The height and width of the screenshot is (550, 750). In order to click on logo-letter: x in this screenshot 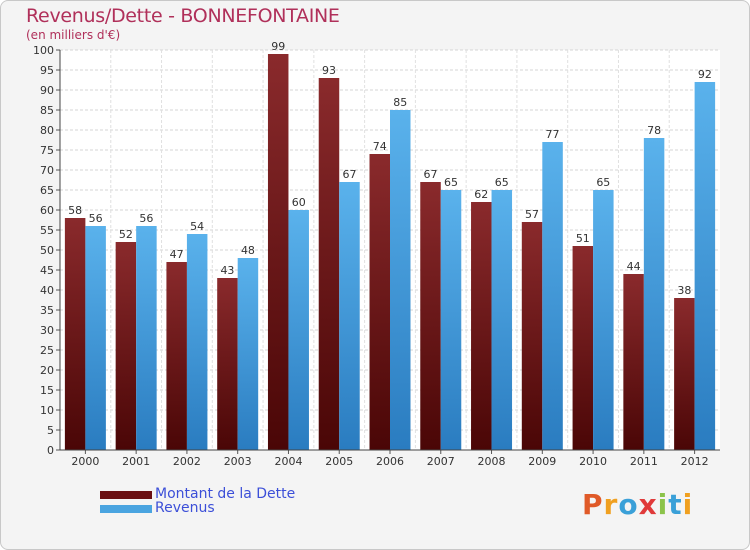, I will do `click(648, 504)`.